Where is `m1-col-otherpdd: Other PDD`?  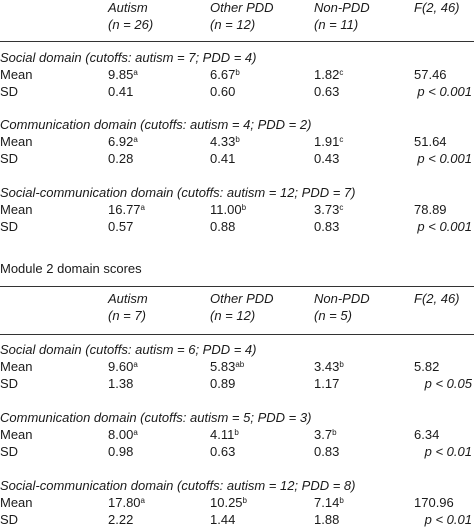 m1-col-otherpdd: Other PDD is located at coordinates (242, 7).